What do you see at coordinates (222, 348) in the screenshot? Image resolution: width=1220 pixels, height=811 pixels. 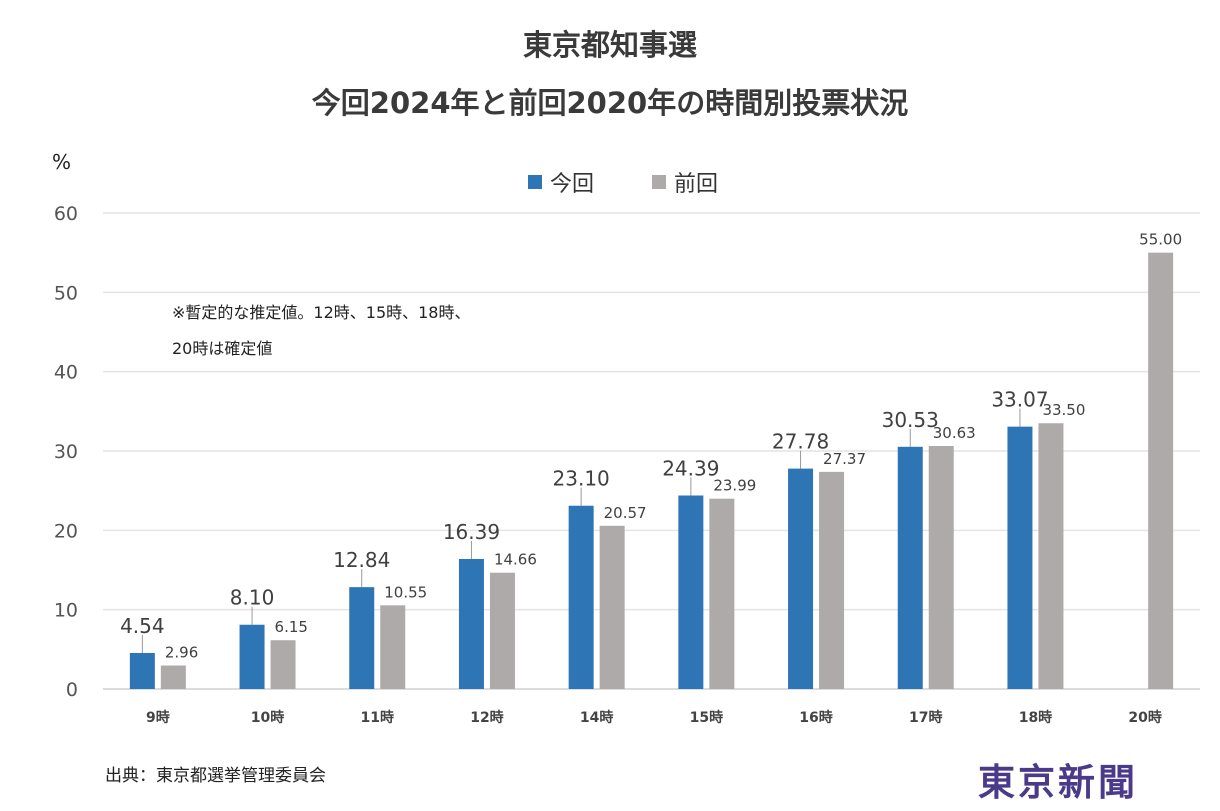 I see `annotation-note-line2: 20時は確定値` at bounding box center [222, 348].